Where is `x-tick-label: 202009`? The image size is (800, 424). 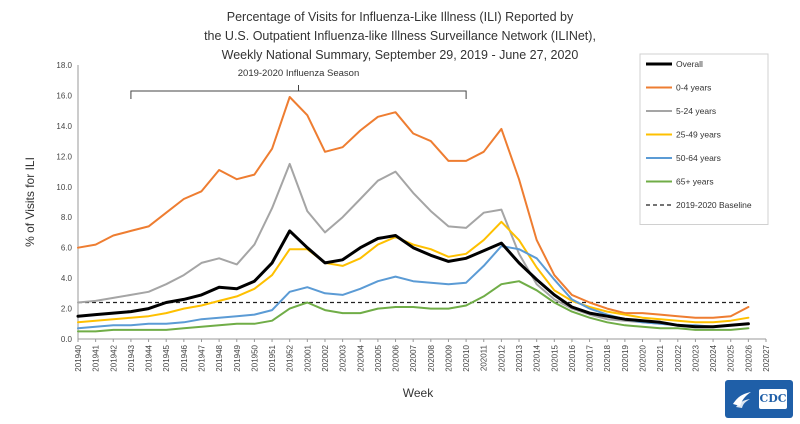 x-tick-label: 202009 is located at coordinates (448, 357).